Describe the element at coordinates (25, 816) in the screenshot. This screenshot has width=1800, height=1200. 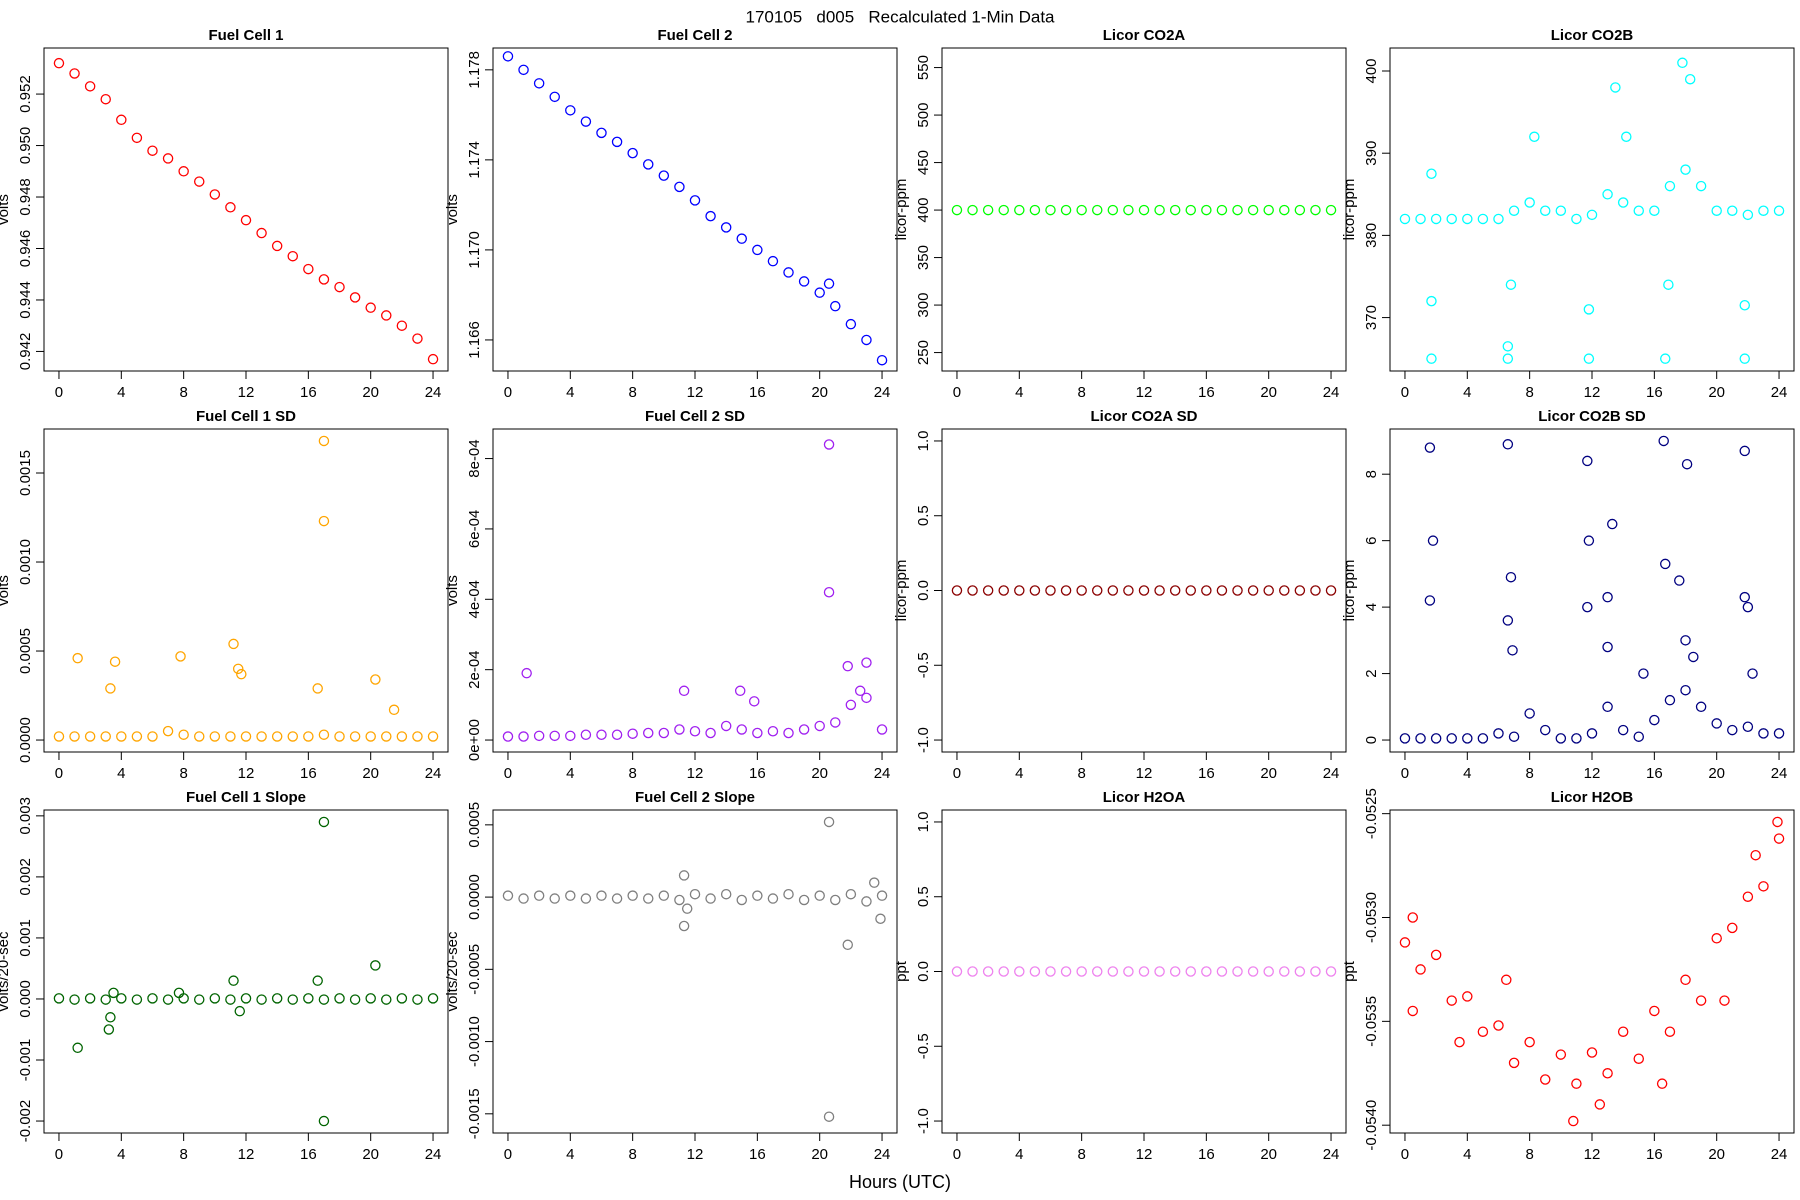
I see `y-tick-label: 0.003` at that location.